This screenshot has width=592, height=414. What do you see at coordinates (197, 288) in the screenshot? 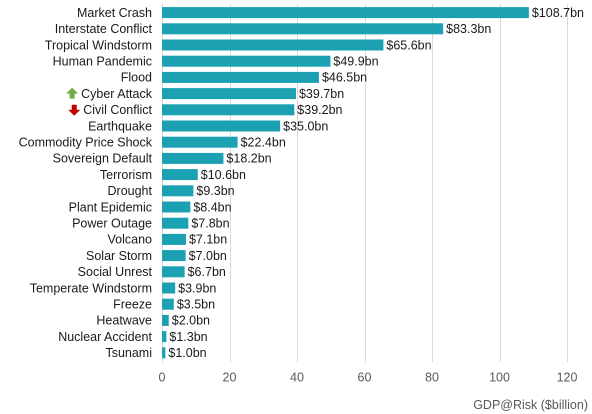
I see `value-label: $3.9bn` at bounding box center [197, 288].